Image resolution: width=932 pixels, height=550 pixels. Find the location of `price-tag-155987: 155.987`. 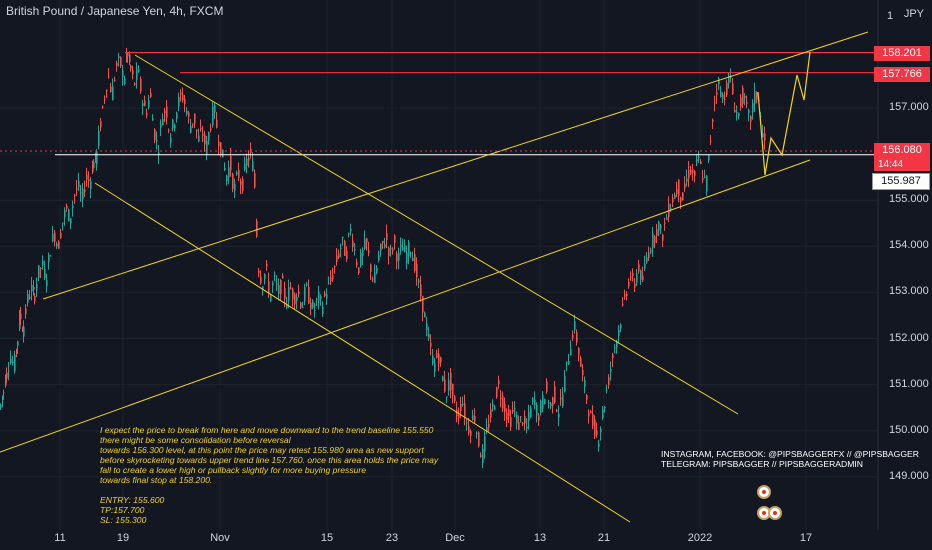

price-tag-155987: 155.987 is located at coordinates (901, 181).